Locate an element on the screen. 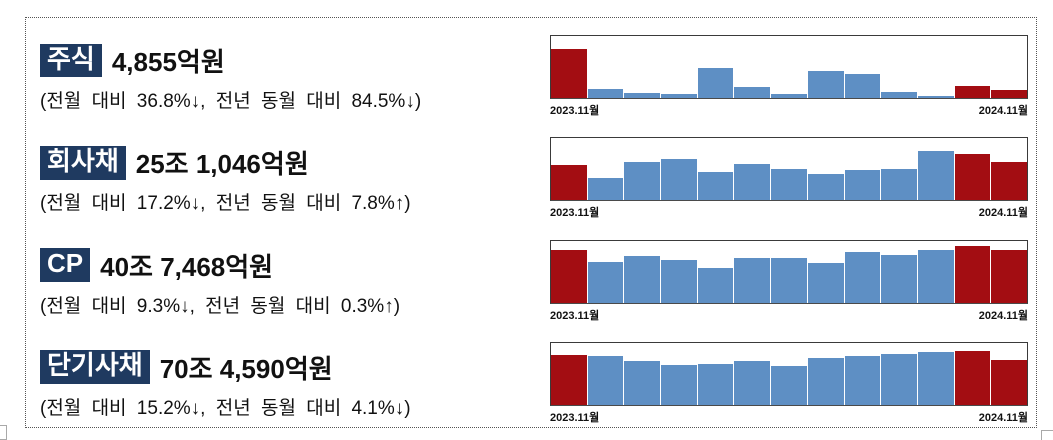 The width and height of the screenshot is (1053, 440). selection-handle-bottom-left is located at coordinates (3, 432).